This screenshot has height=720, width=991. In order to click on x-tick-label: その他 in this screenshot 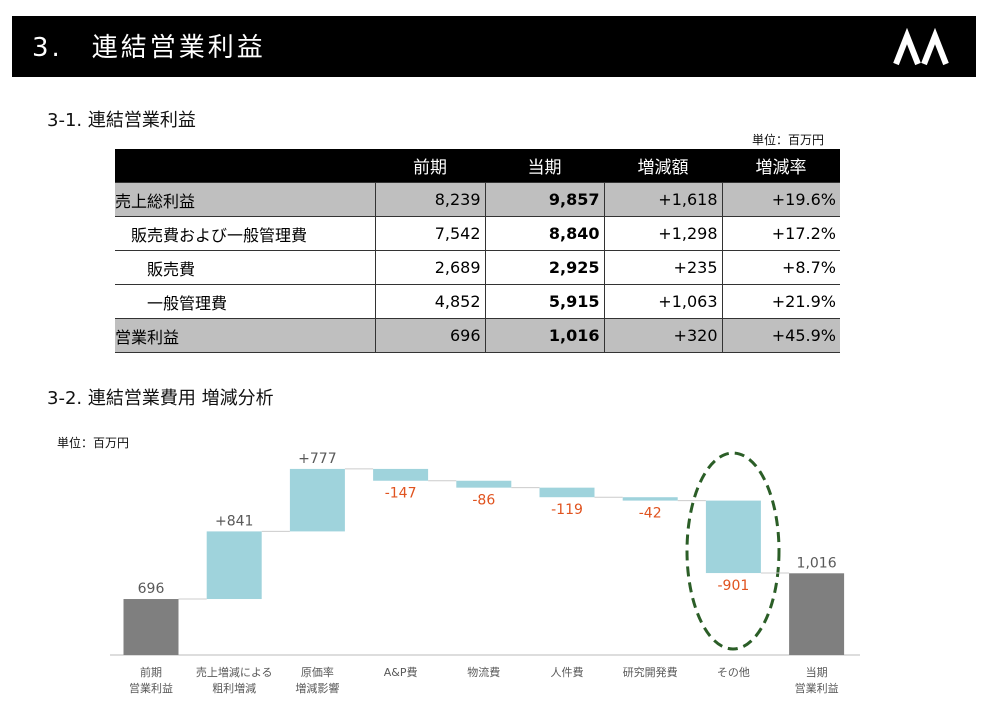, I will do `click(733, 672)`.